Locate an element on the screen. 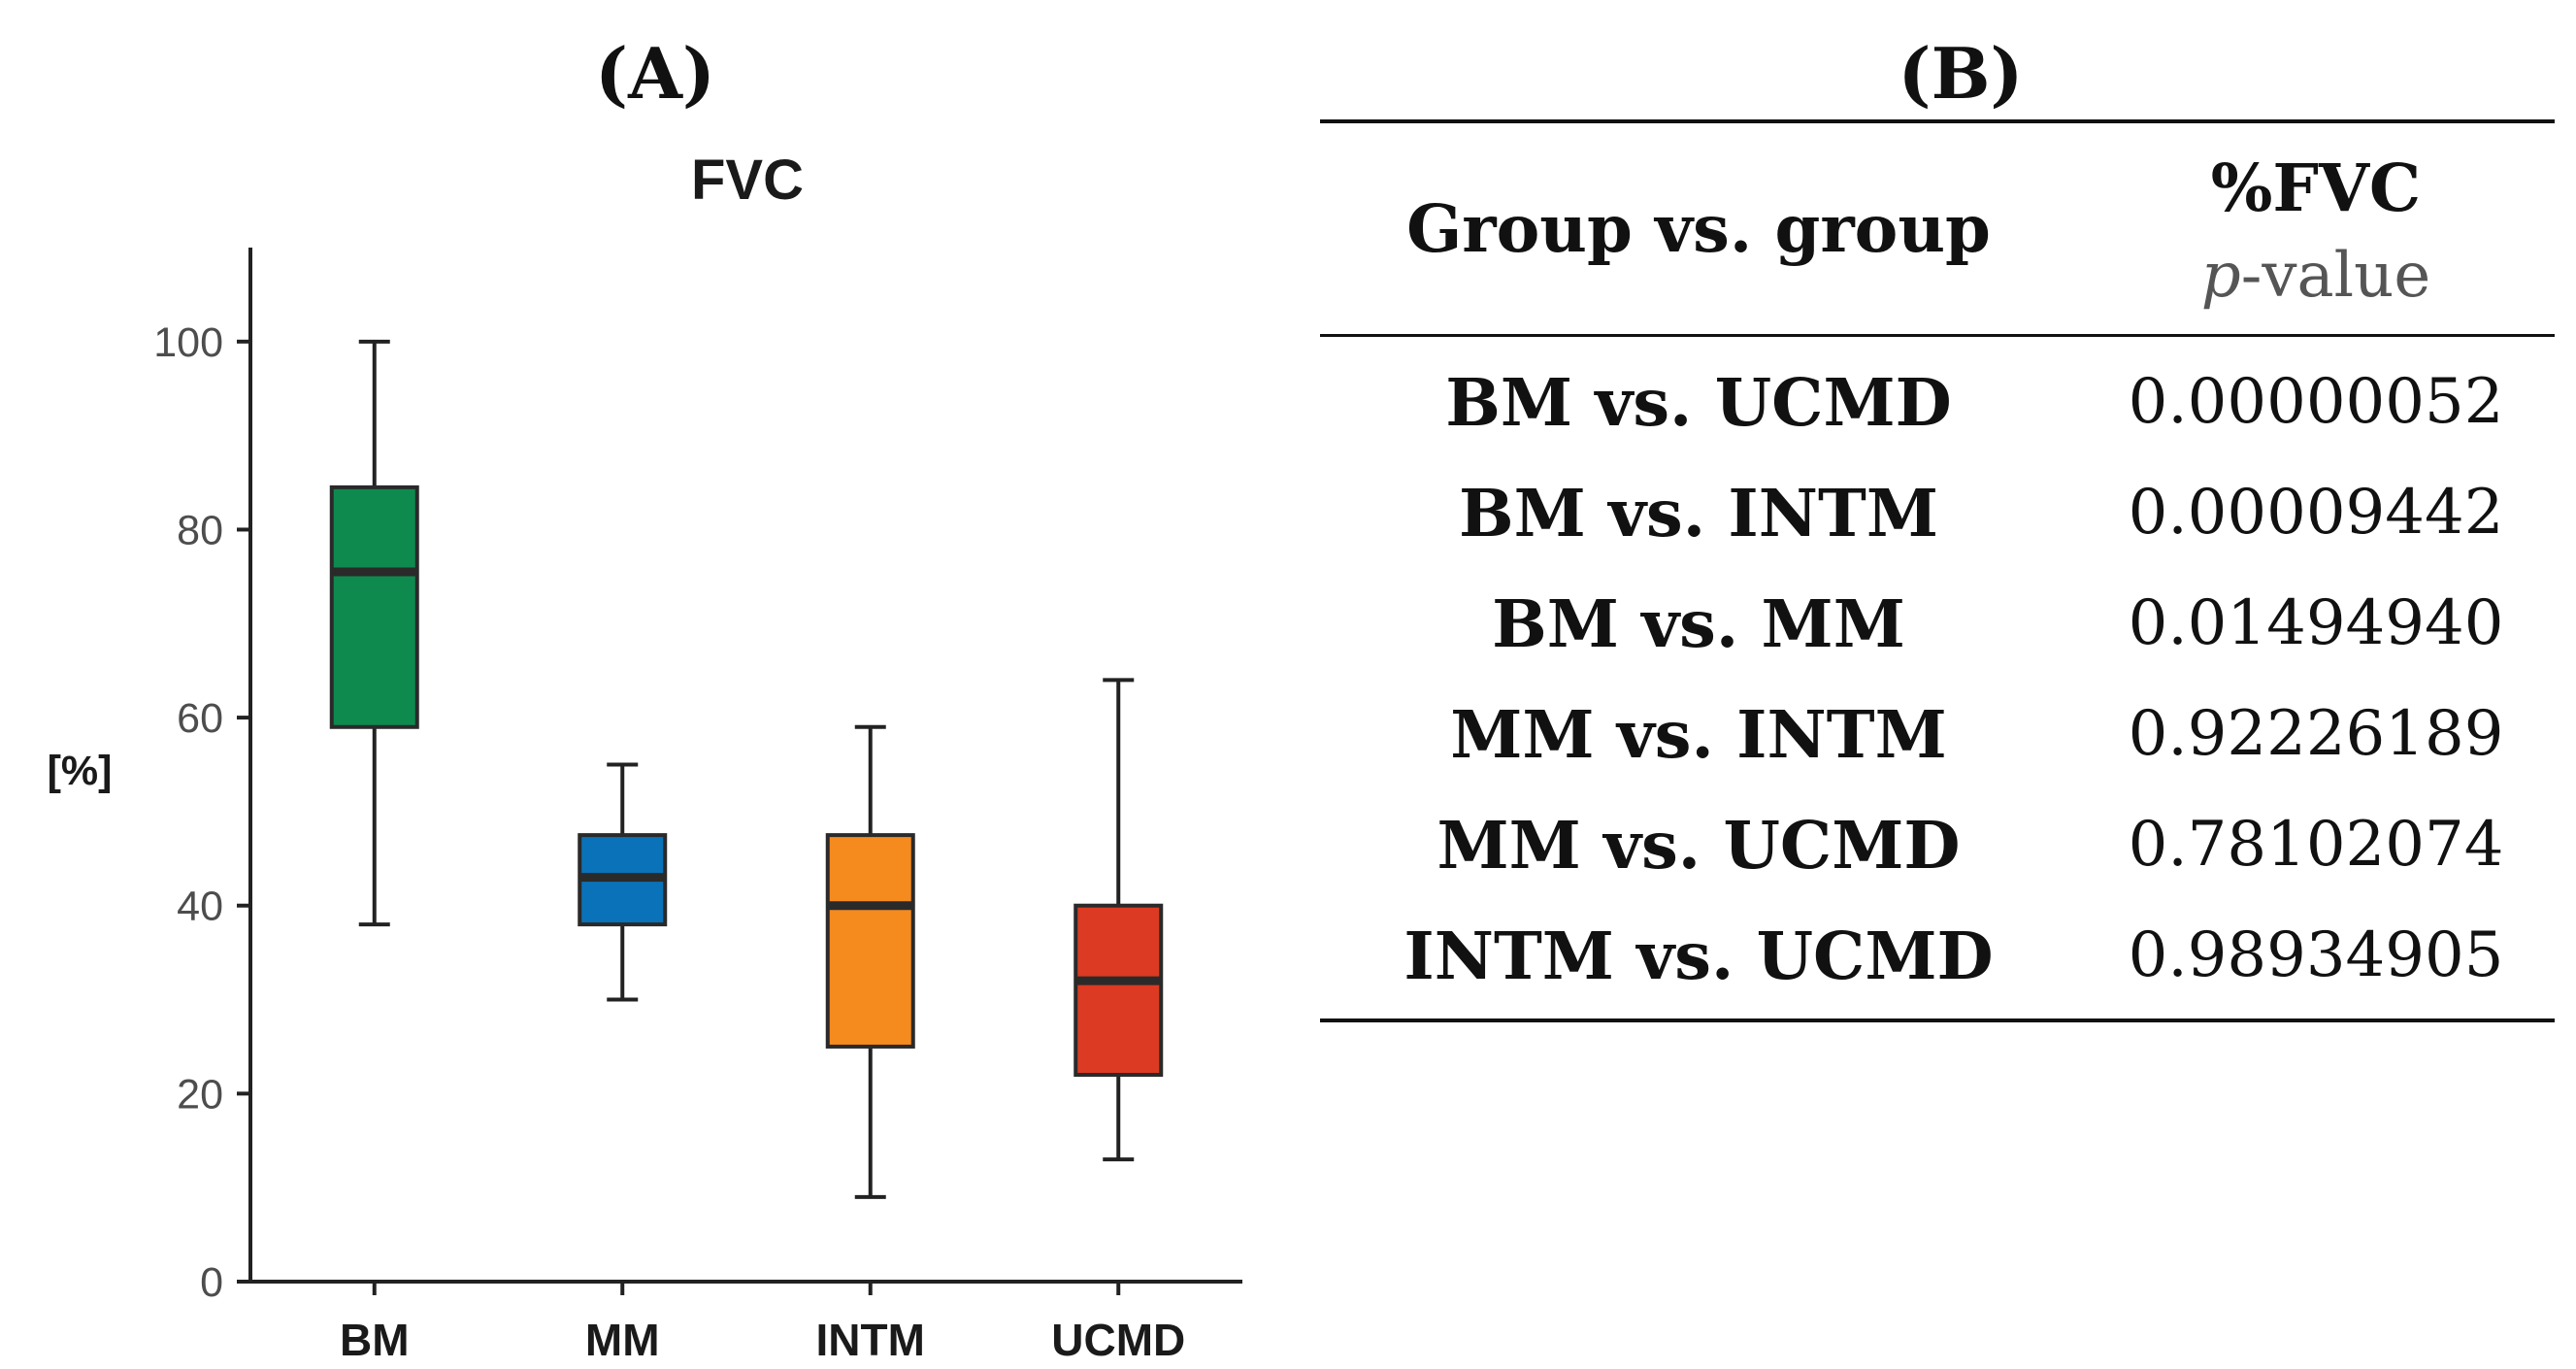 Image resolution: width=2576 pixels, height=1369 pixels. comparison-cell: BM vs. MM is located at coordinates (1698, 623).